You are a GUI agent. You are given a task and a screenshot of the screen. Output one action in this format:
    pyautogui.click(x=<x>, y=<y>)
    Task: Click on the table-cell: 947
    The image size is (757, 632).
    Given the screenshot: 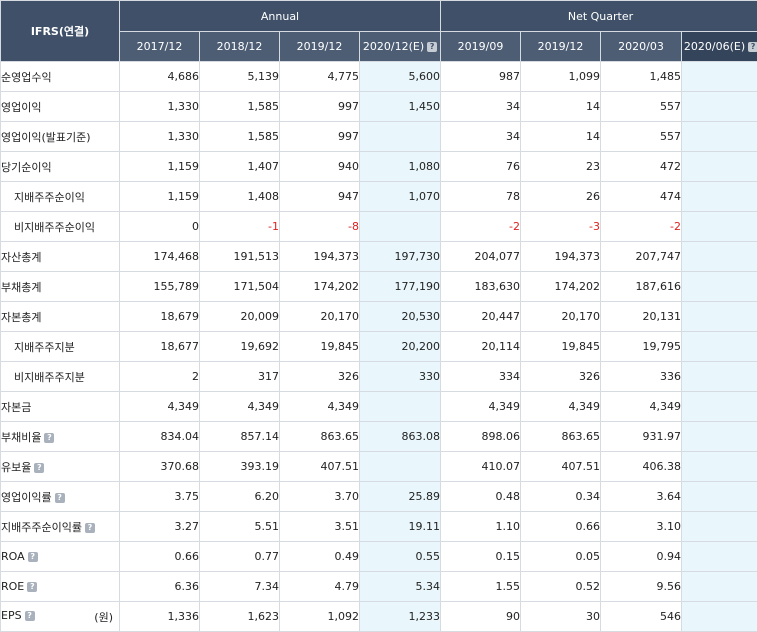 What is the action you would take?
    pyautogui.click(x=320, y=197)
    